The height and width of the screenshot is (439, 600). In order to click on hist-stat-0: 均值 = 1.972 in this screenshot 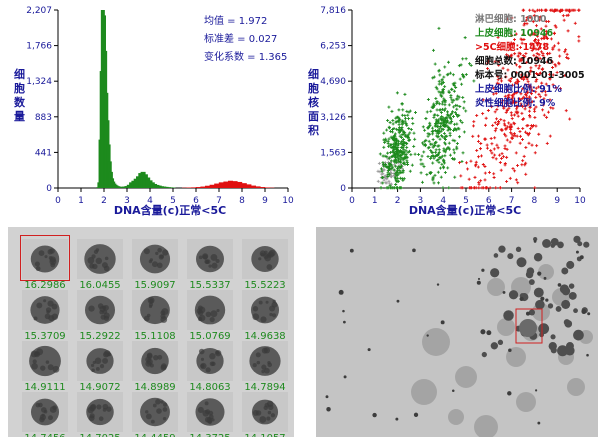, I will do `click(235, 20)`.